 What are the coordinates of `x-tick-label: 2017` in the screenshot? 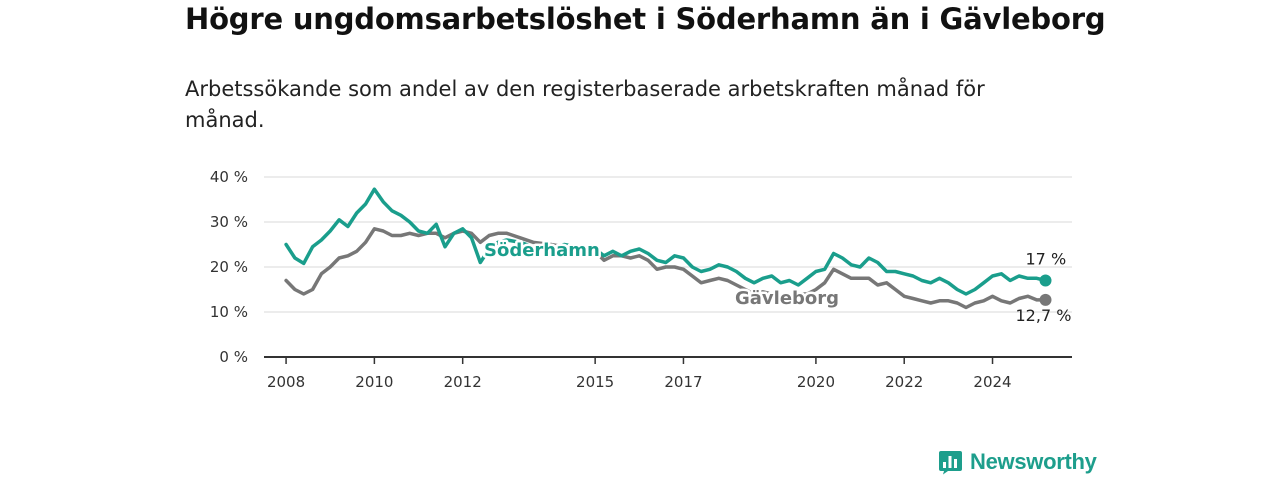 It's located at (683, 382).